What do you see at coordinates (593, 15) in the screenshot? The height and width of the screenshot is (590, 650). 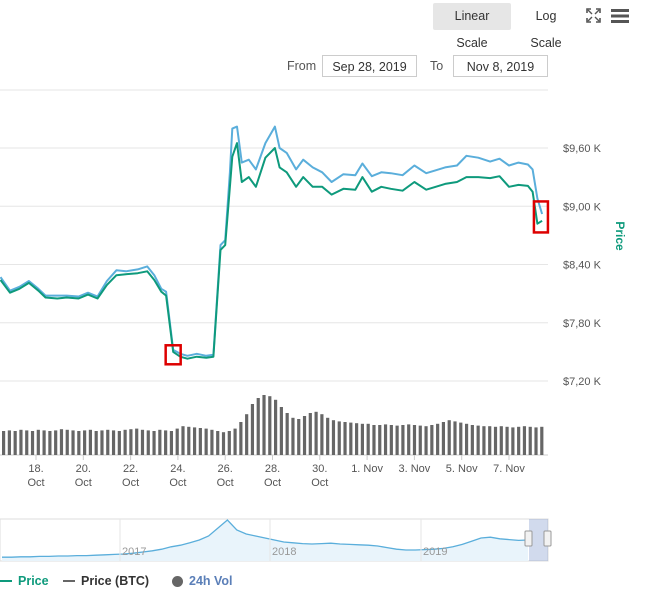 I see `fullscreen-icon` at bounding box center [593, 15].